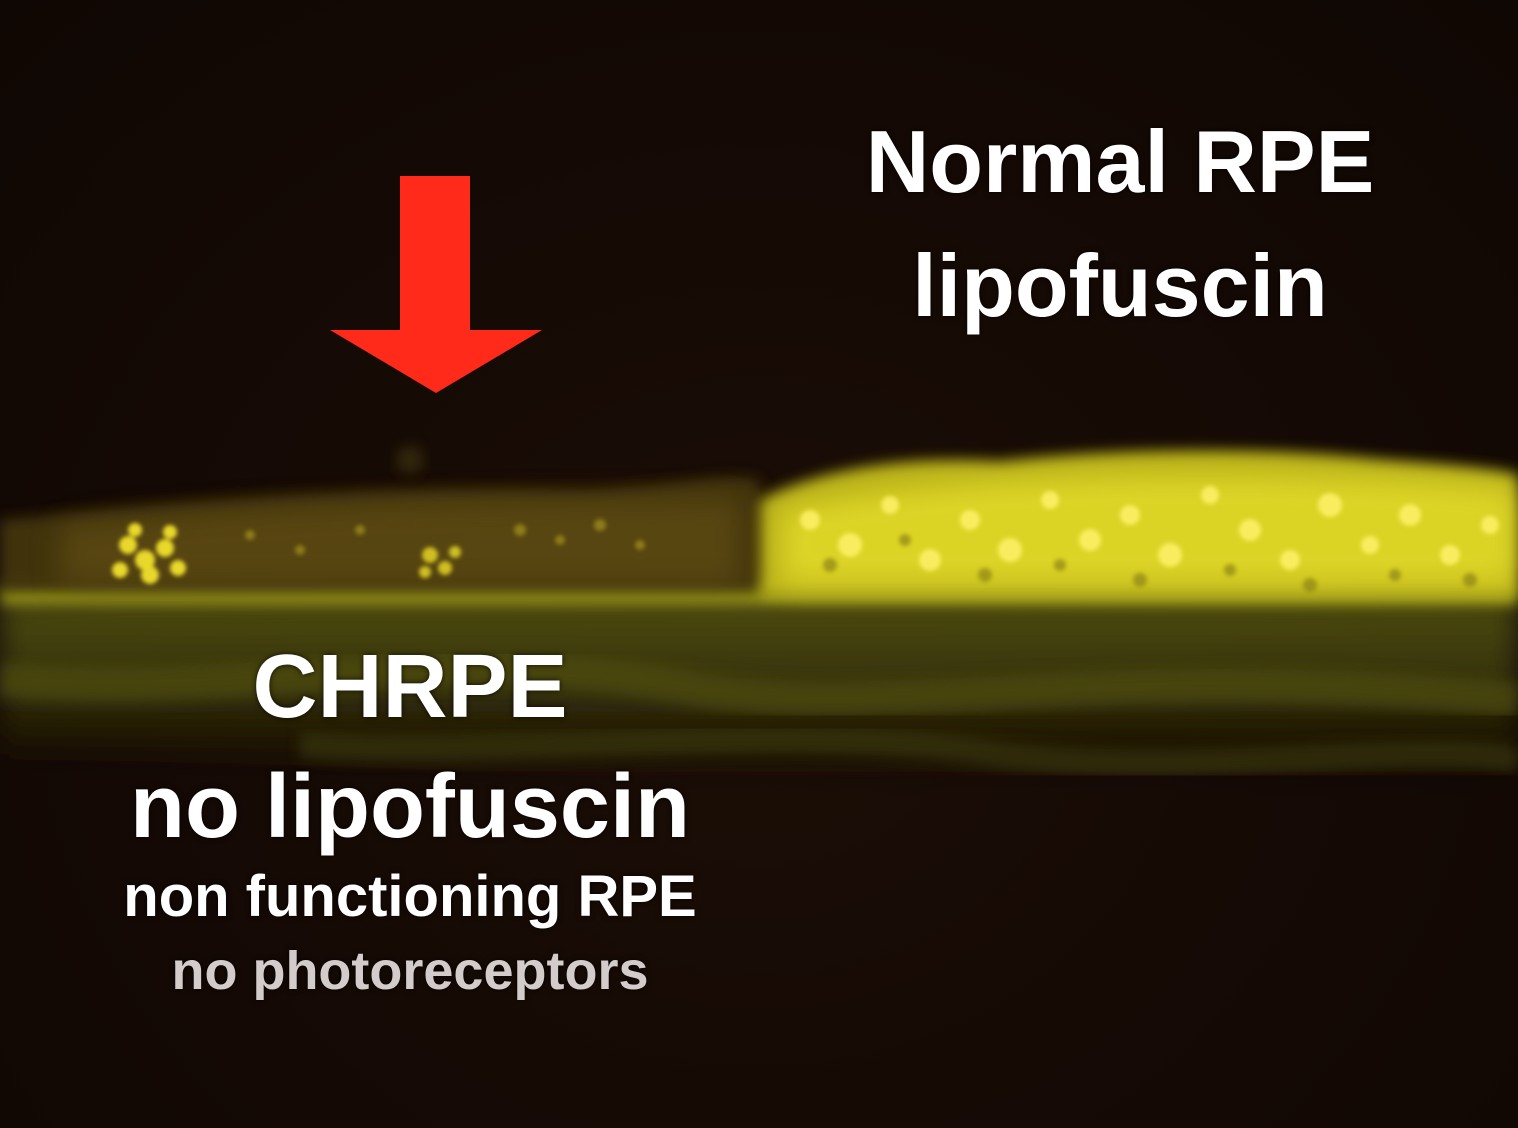  I want to click on lipofuscin-granules, so click(1149, 528).